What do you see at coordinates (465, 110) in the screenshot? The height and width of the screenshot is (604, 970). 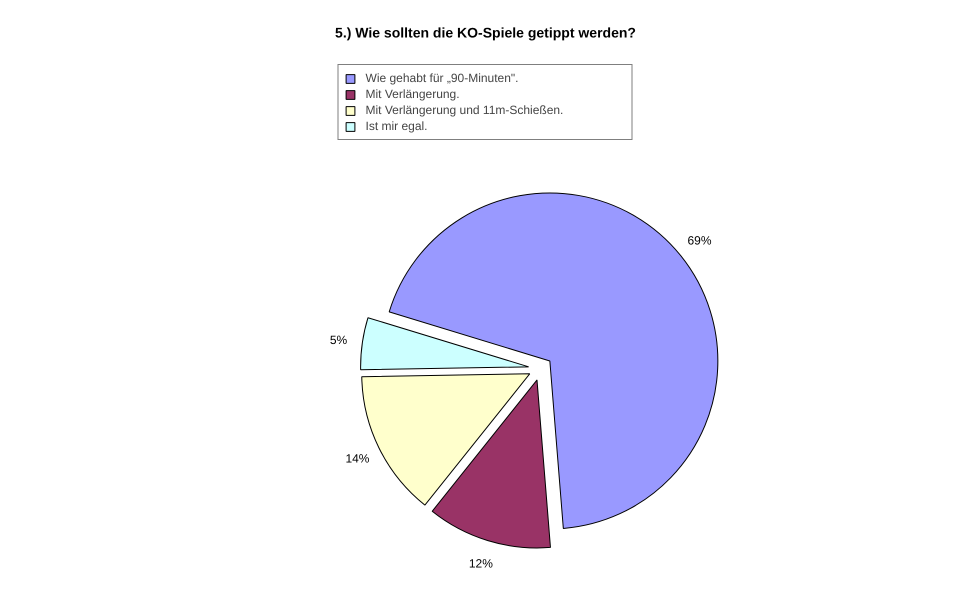 I see `legend-label: Mit Verlängerung und 11m-Schießen.` at bounding box center [465, 110].